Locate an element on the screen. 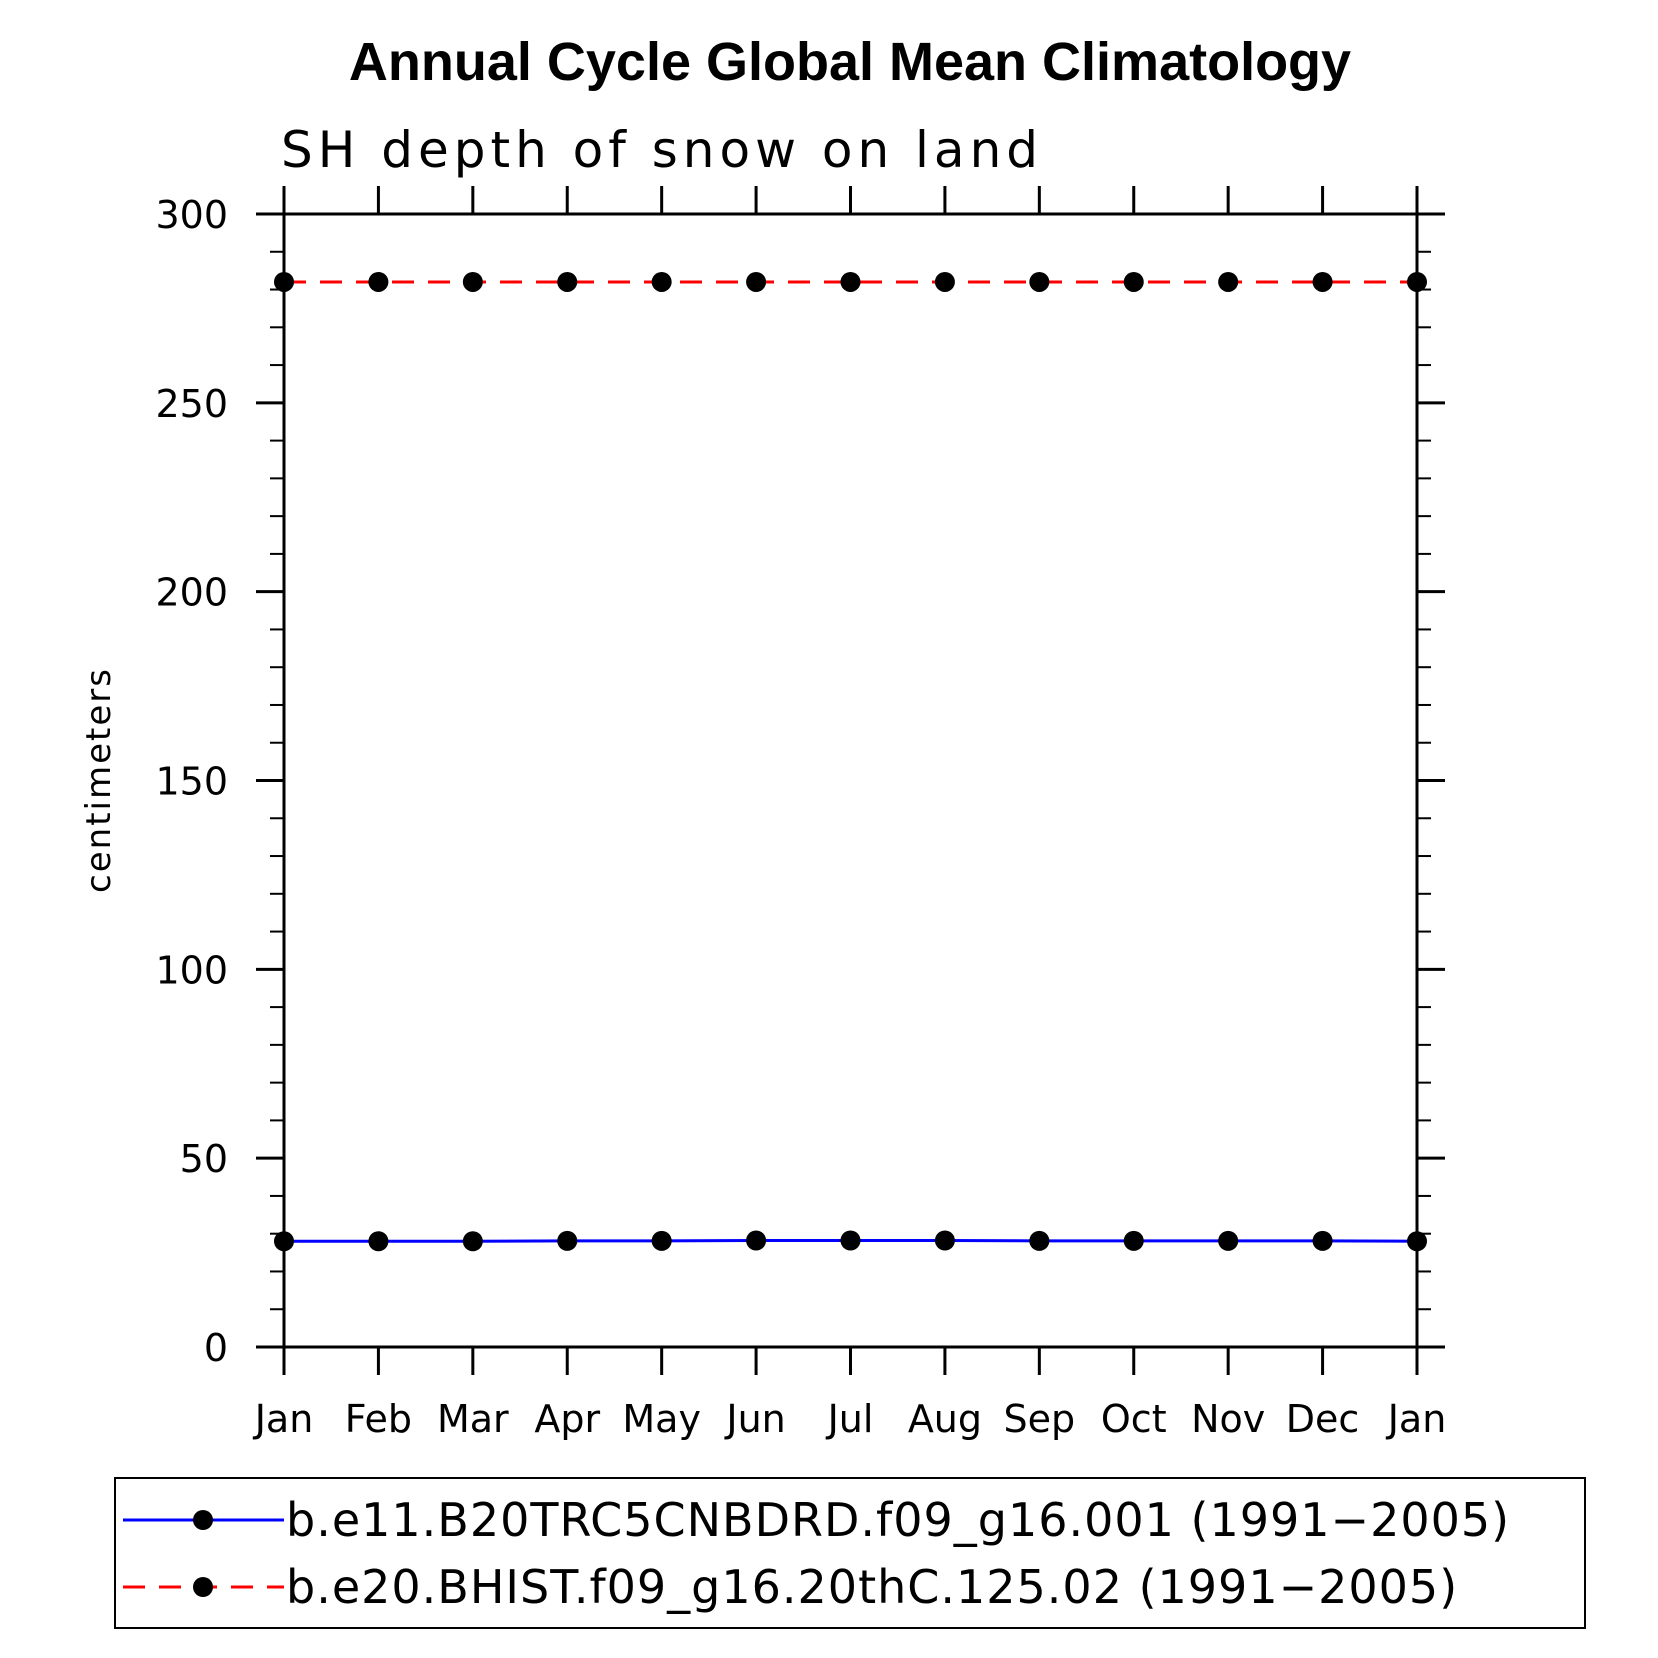 The height and width of the screenshot is (1658, 1658). x-tick-label: Aug is located at coordinates (945, 1419).